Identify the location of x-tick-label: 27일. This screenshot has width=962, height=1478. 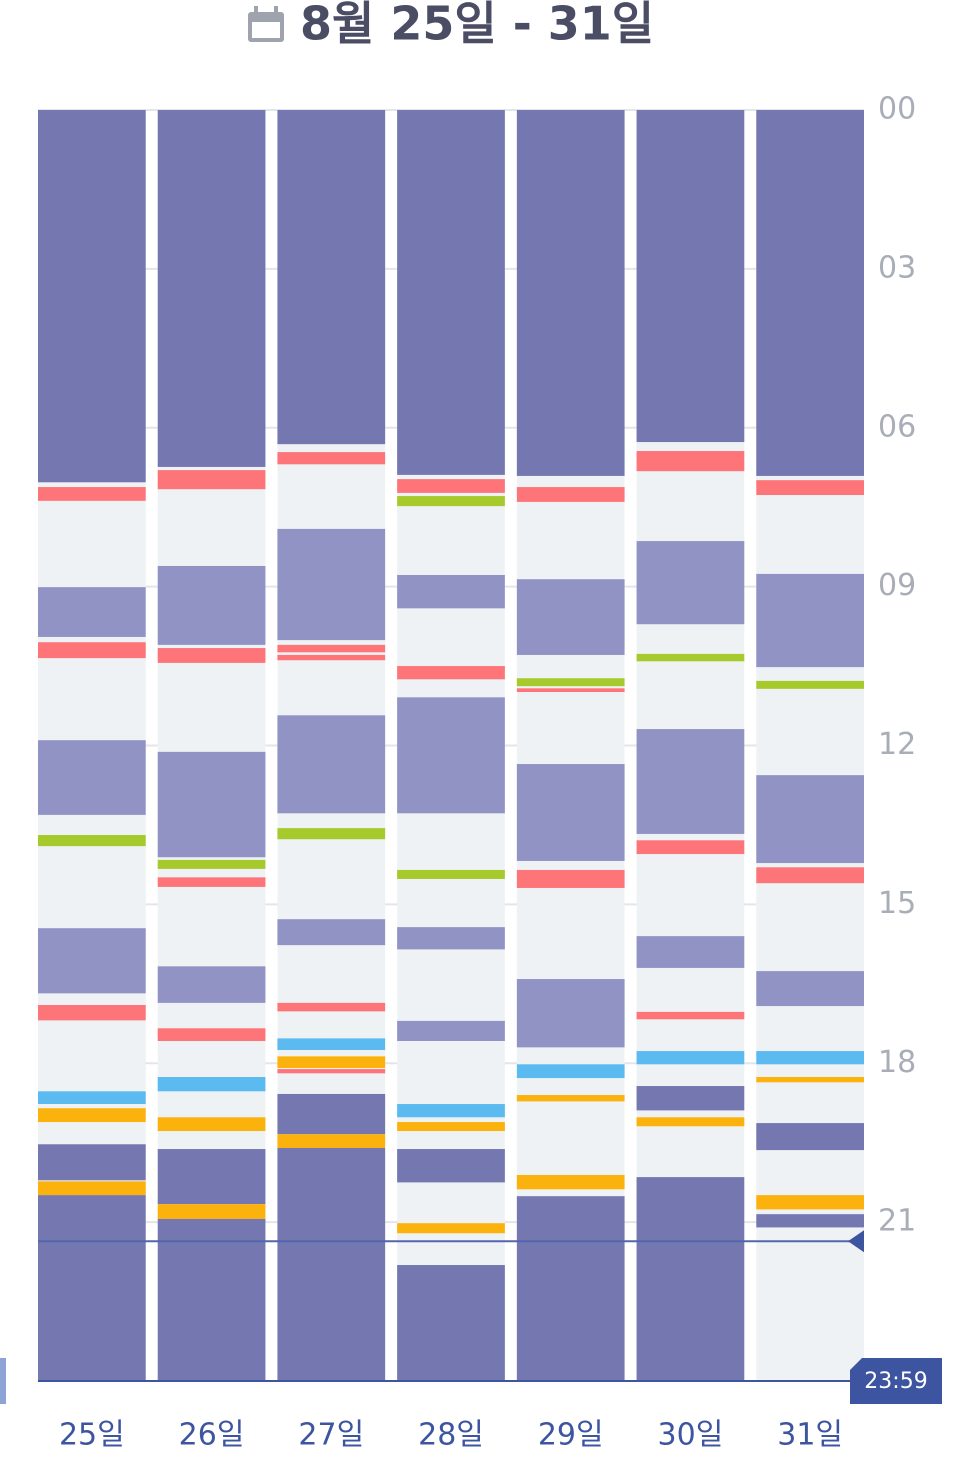
(331, 1435).